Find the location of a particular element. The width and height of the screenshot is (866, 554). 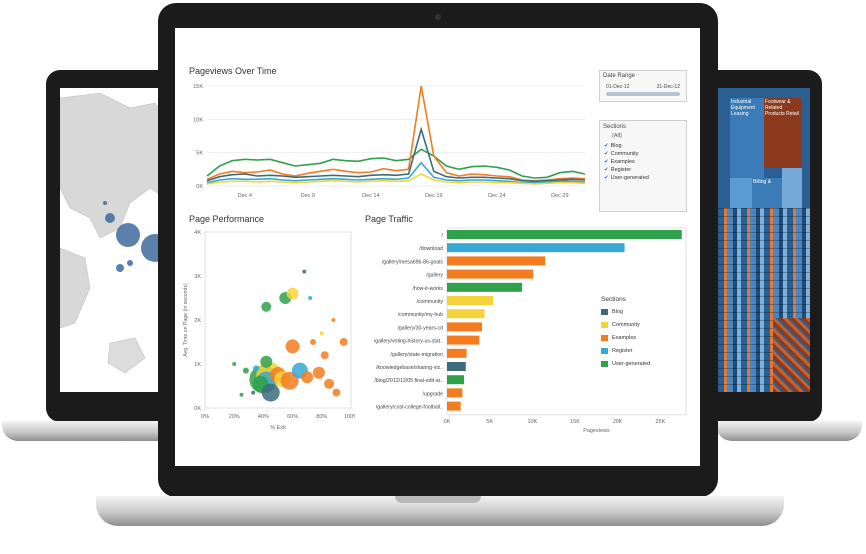

x-tick-label: Dec 4 is located at coordinates (245, 196).